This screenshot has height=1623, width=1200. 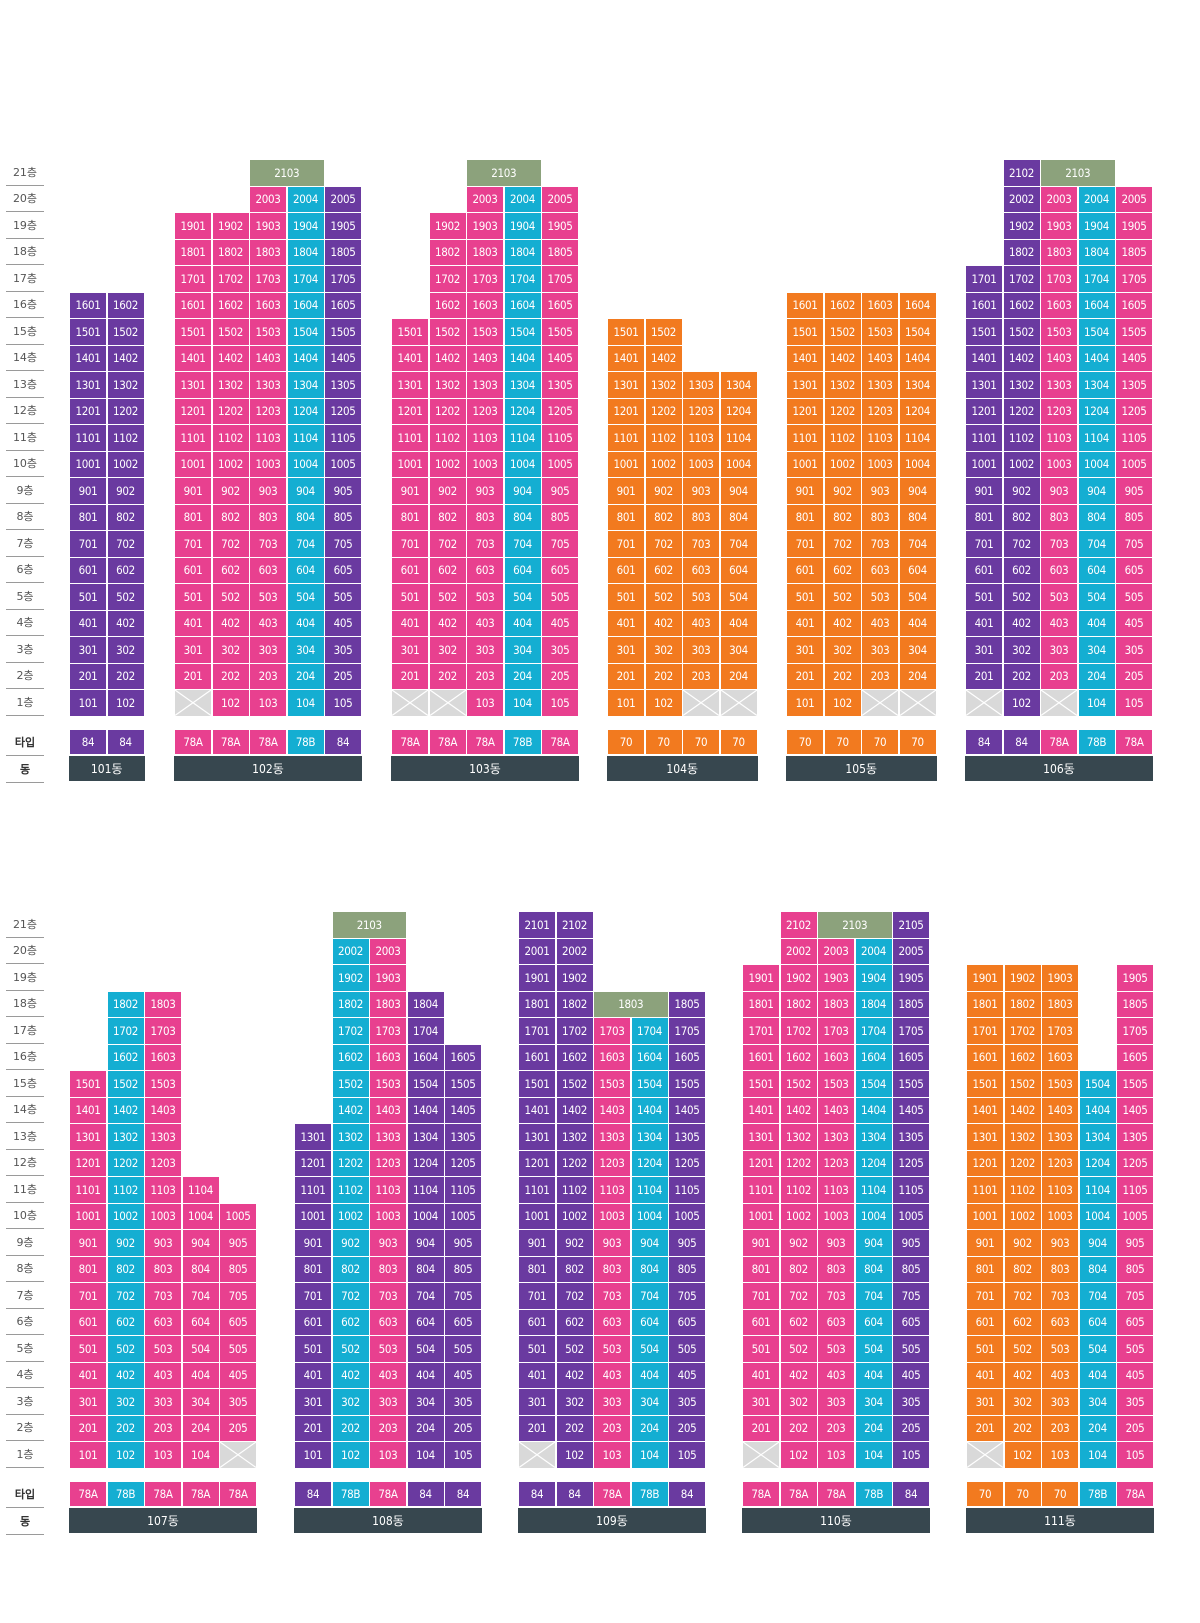 I want to click on unit-cell: 905, so click(x=1135, y=1243).